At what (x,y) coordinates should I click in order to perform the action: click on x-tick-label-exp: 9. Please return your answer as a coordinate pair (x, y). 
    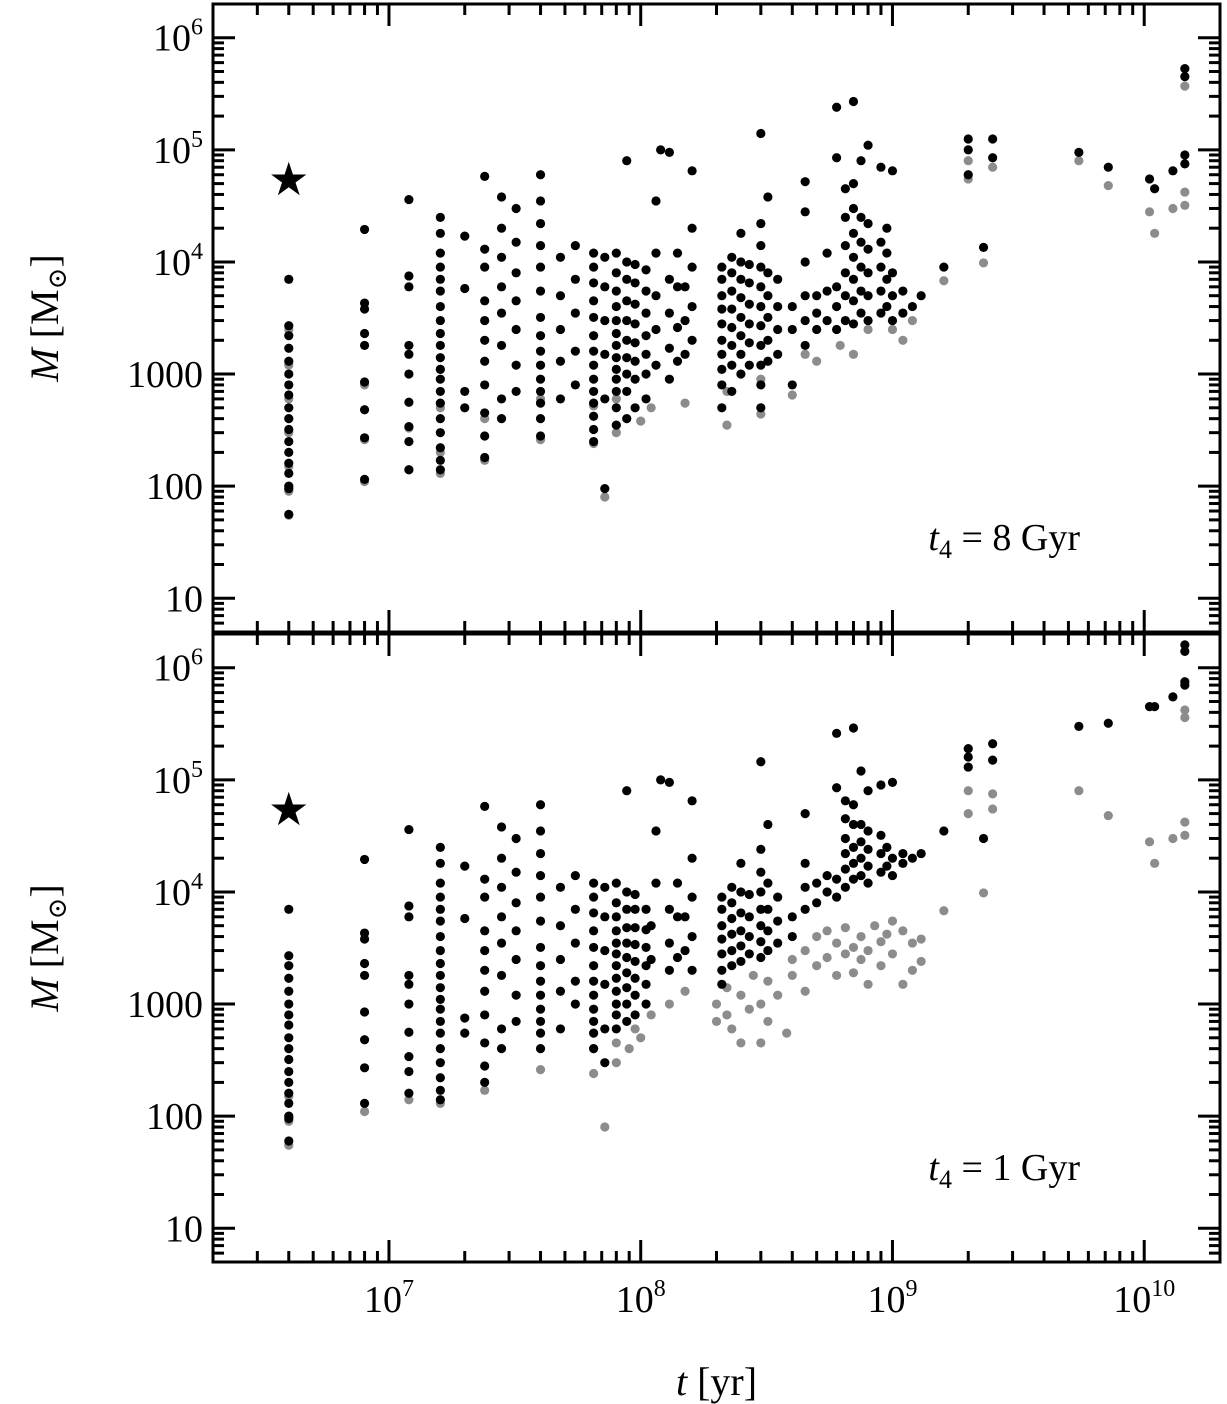
    Looking at the image, I should click on (911, 1289).